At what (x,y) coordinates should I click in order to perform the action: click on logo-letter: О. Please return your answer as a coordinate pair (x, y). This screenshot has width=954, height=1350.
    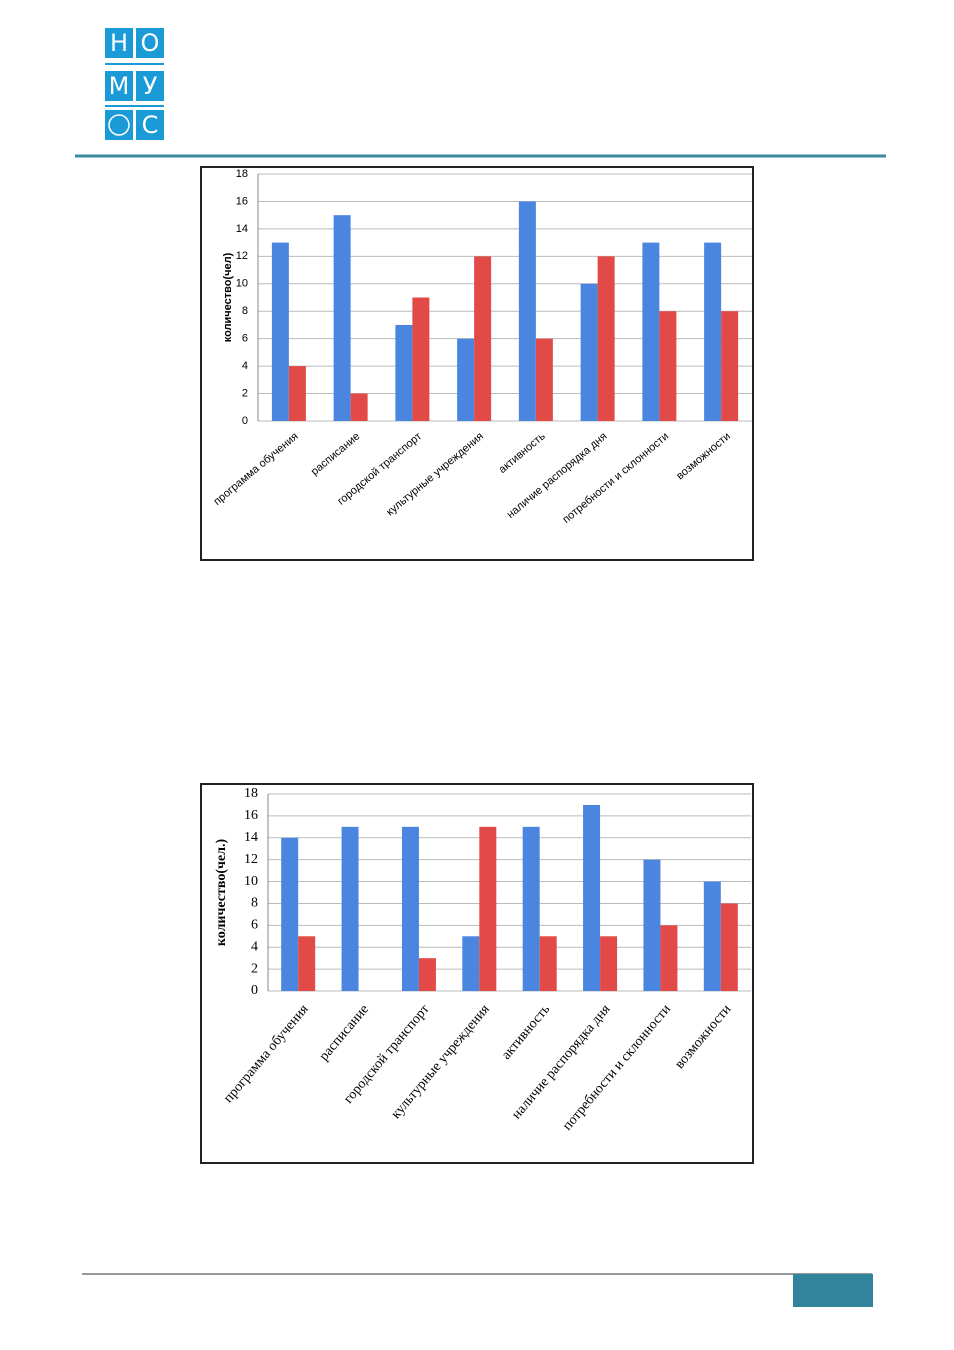
    Looking at the image, I should click on (150, 43).